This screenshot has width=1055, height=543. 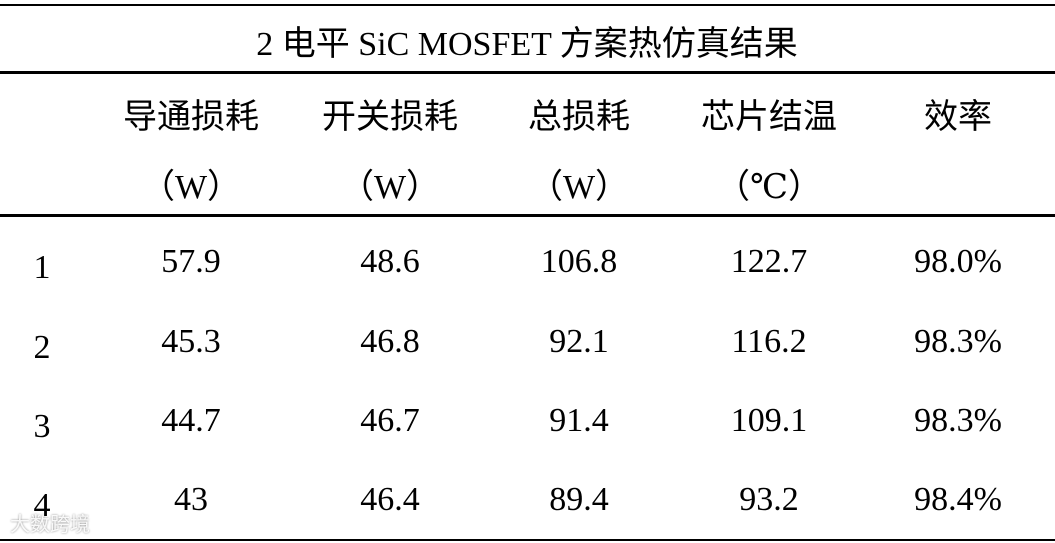 What do you see at coordinates (527, 5) in the screenshot?
I see `top-rule` at bounding box center [527, 5].